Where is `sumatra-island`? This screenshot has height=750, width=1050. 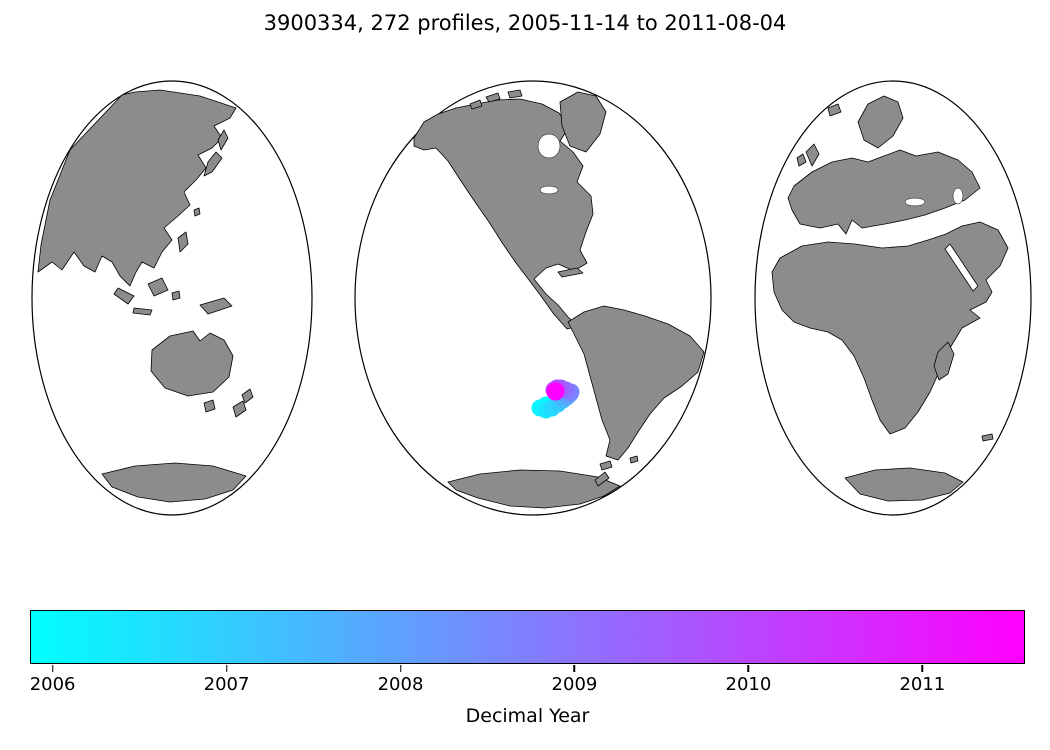 sumatra-island is located at coordinates (124, 296).